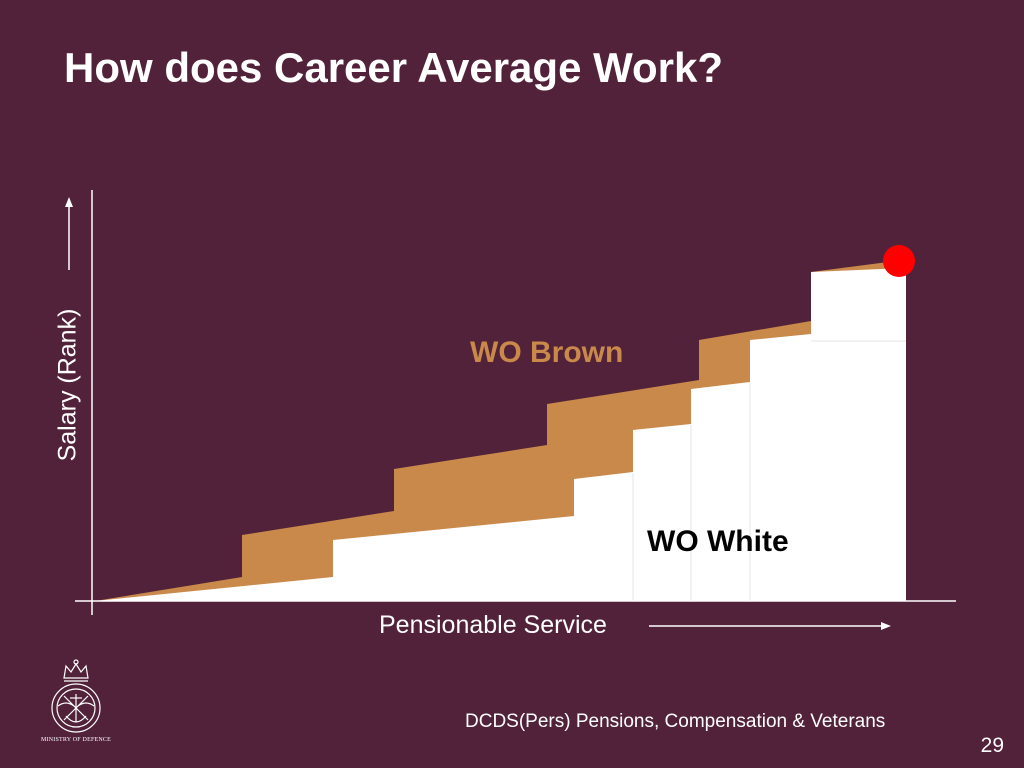 The height and width of the screenshot is (768, 1024). Describe the element at coordinates (67, 385) in the screenshot. I see `y-axis-label: Salary (Rank)` at that location.